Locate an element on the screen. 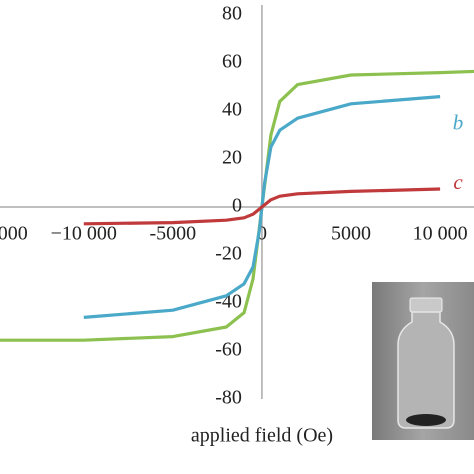 The image size is (474, 474). y-tick-label: 40 is located at coordinates (232, 110).